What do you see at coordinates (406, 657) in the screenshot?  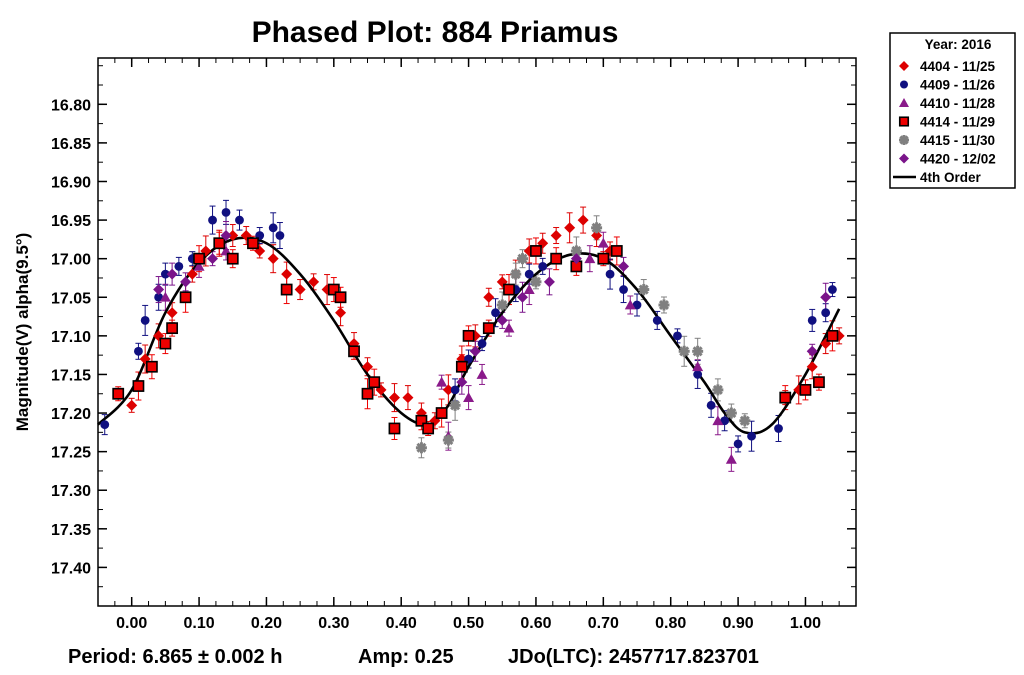 I see `amplitude-label: Amp: 0.25` at bounding box center [406, 657].